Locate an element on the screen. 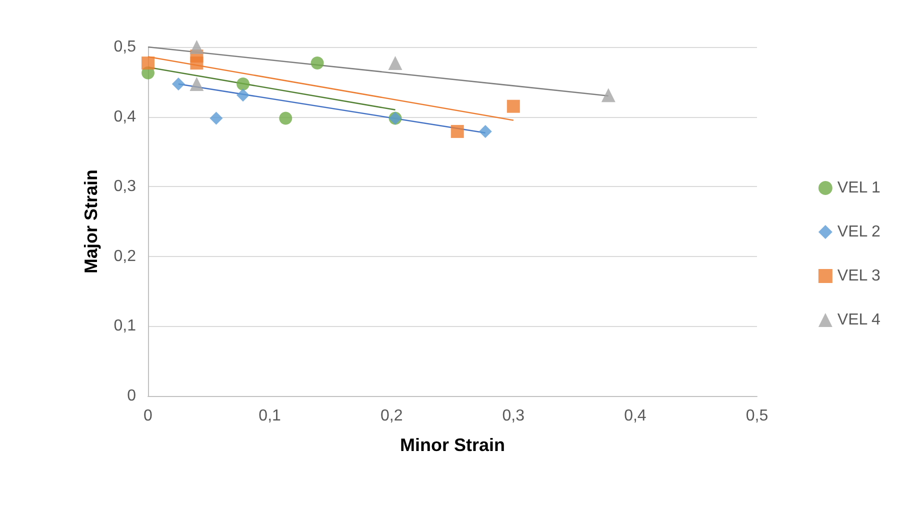 The image size is (904, 508). legend-label: VEL 2 is located at coordinates (859, 232).